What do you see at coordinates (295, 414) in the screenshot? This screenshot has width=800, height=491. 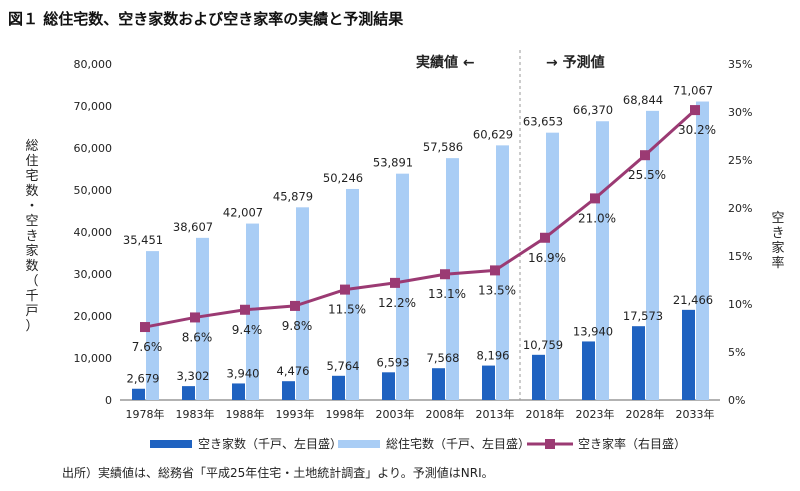 I see `x-tick-label: 1993年` at bounding box center [295, 414].